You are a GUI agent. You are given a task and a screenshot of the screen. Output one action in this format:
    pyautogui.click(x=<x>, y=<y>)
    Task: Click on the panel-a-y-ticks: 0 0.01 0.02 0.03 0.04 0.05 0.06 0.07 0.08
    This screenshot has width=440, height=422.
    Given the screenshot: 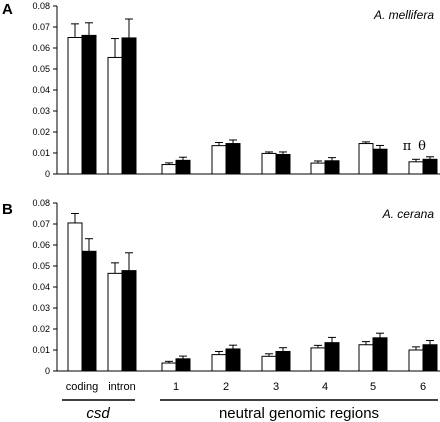 What is the action you would take?
    pyautogui.click(x=44, y=90)
    